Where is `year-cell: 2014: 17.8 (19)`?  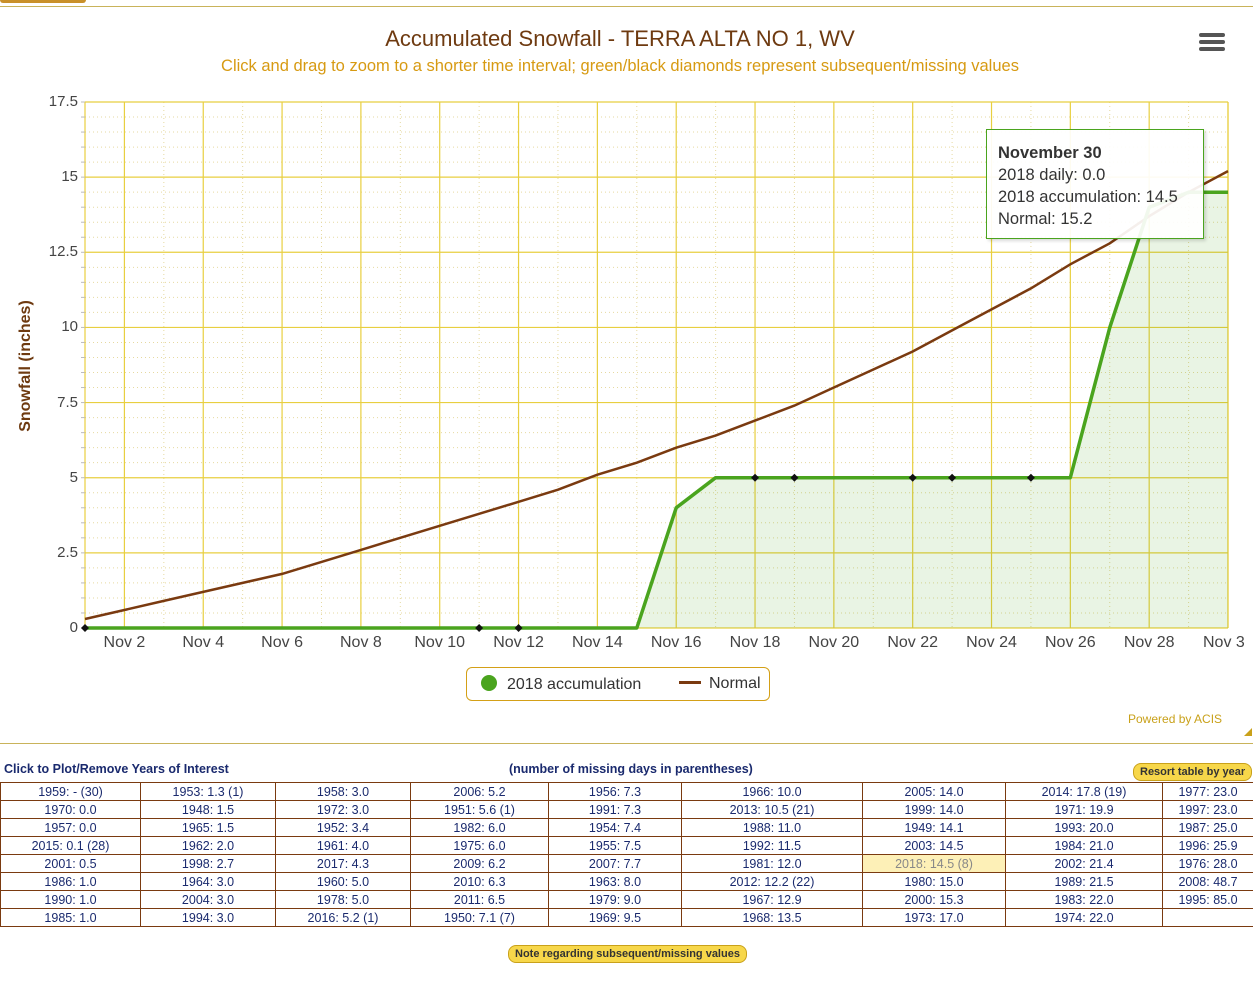
year-cell: 2014: 17.8 (19) is located at coordinates (1084, 791).